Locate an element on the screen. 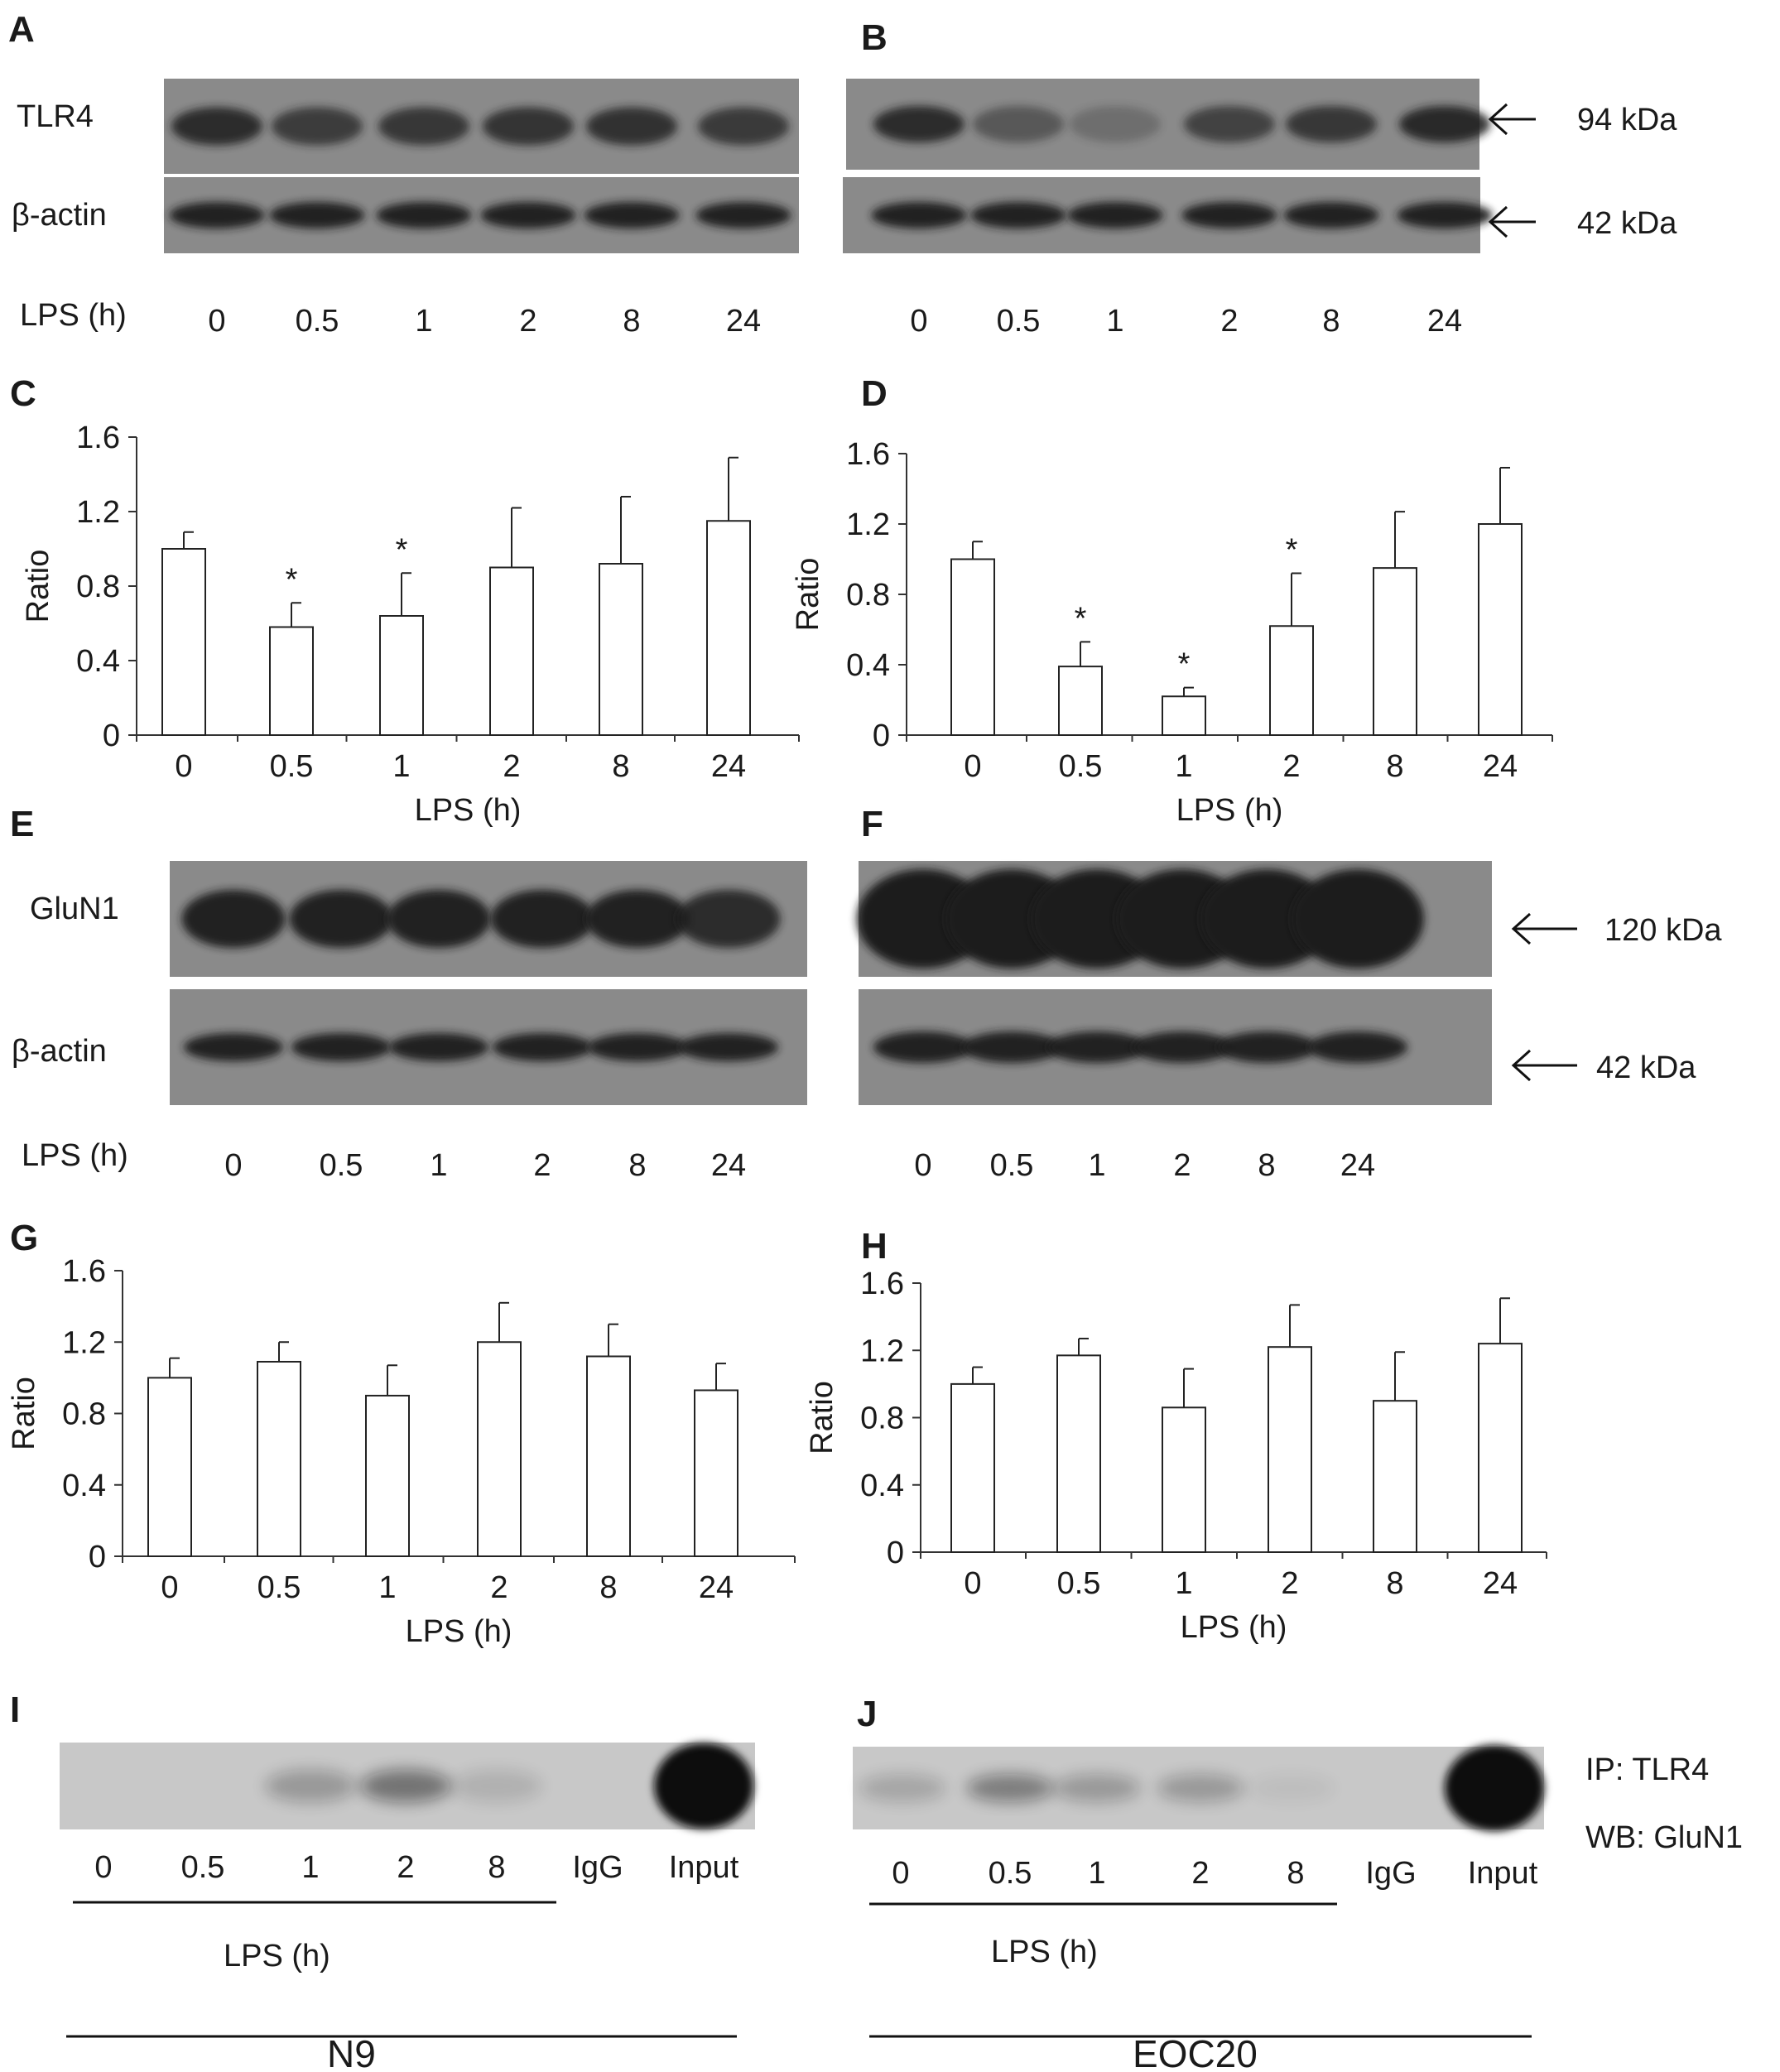  blot-label-glun1: GluN1 is located at coordinates (74, 909).